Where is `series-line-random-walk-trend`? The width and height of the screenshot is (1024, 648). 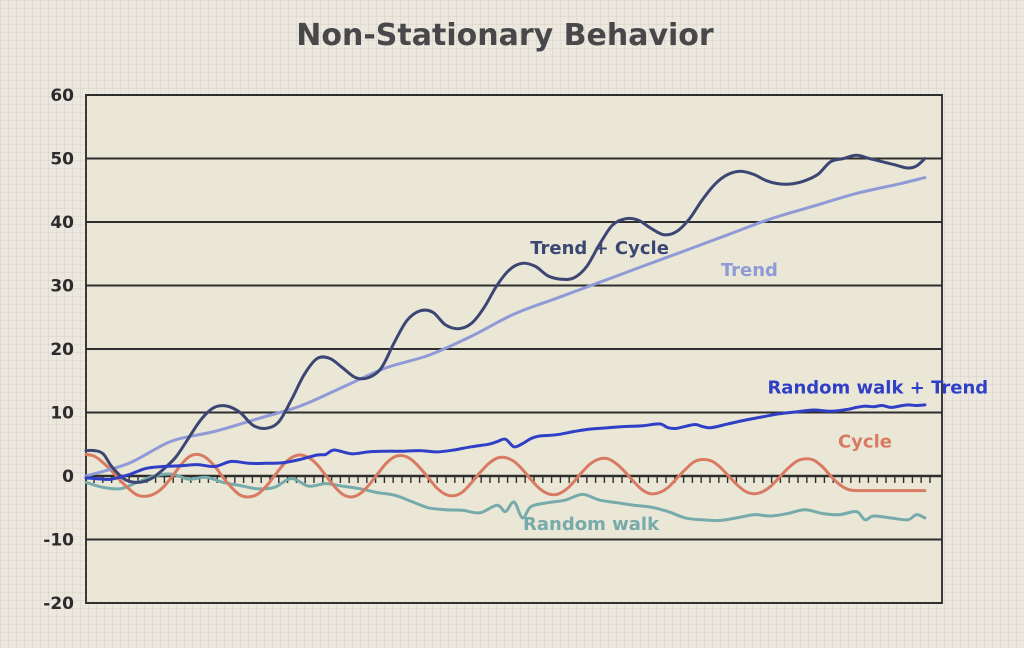 series-line-random-walk-trend is located at coordinates (505, 442).